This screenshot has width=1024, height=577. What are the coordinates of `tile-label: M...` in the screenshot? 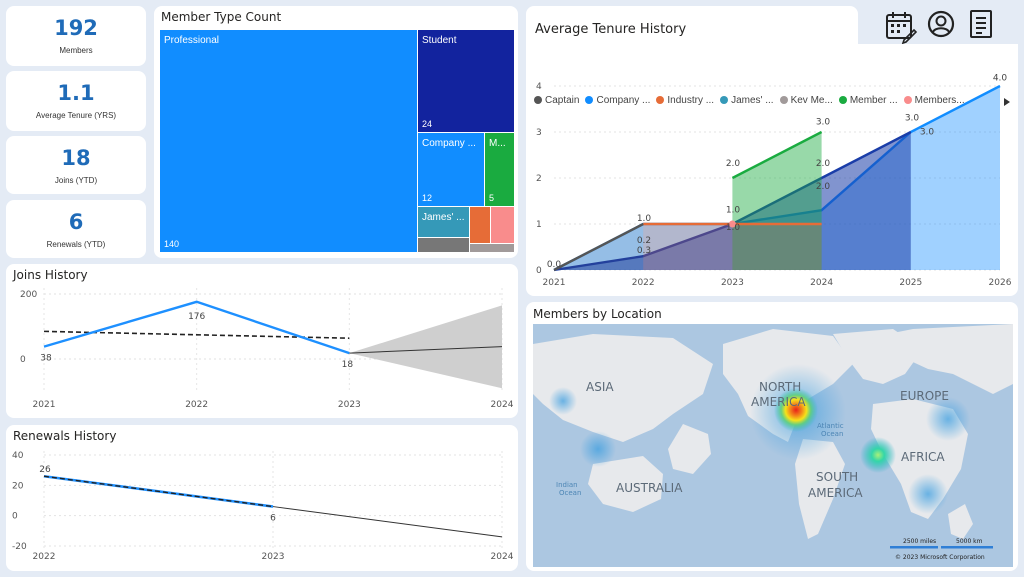 It's located at (497, 143).